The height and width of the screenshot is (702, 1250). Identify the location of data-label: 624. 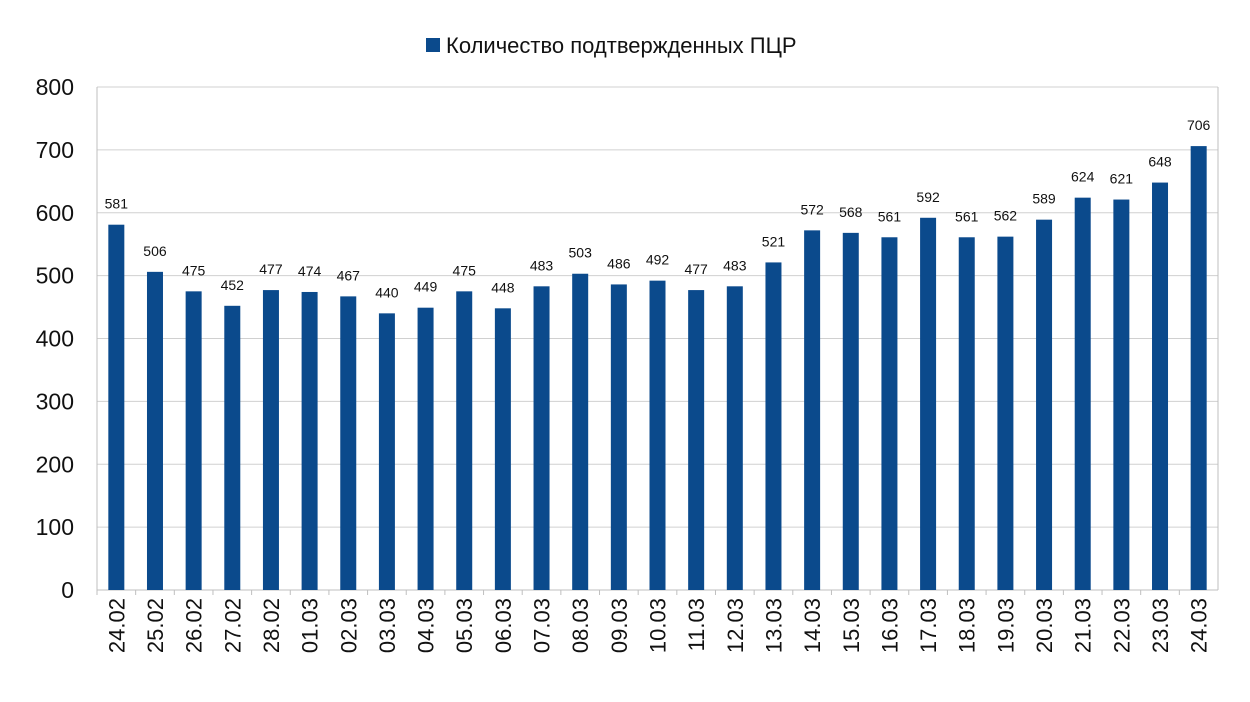
(1083, 177).